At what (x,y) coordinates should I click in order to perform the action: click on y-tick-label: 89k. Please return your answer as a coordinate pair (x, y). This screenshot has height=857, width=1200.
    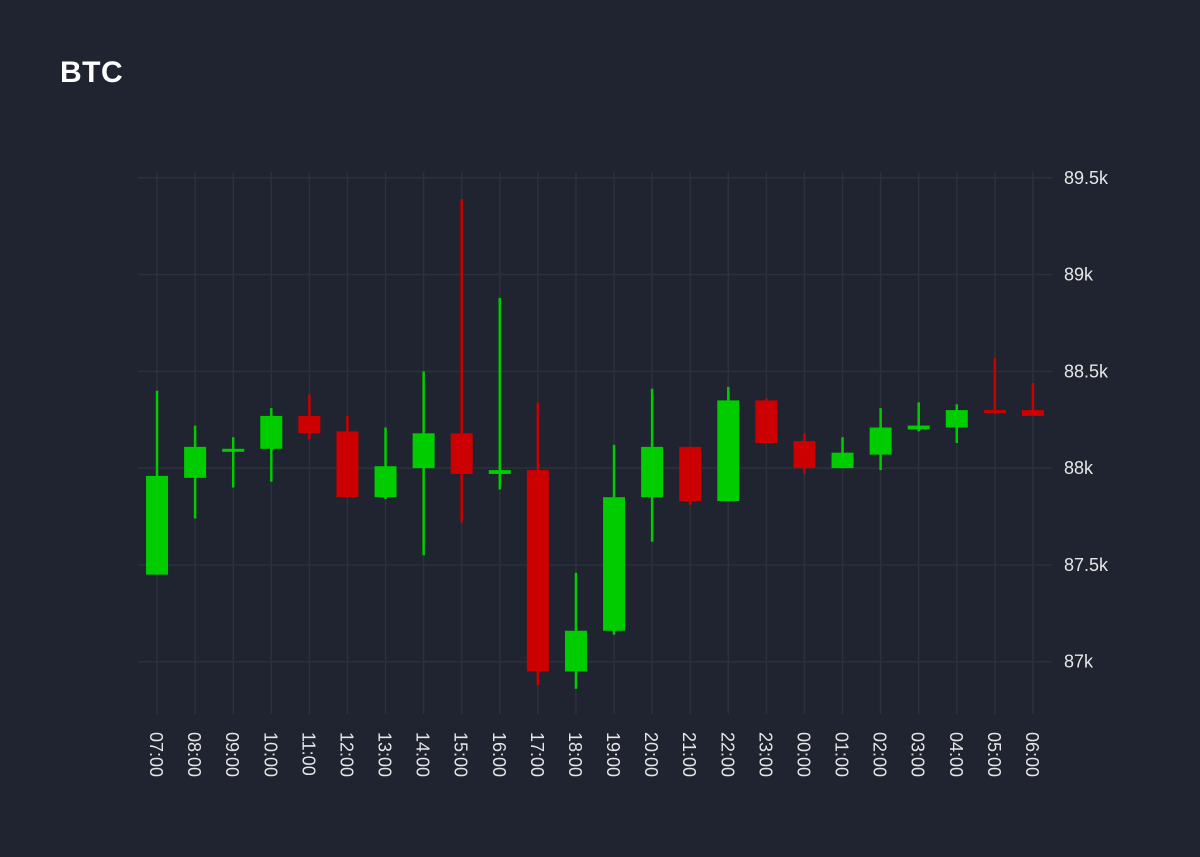
    Looking at the image, I should click on (1079, 275).